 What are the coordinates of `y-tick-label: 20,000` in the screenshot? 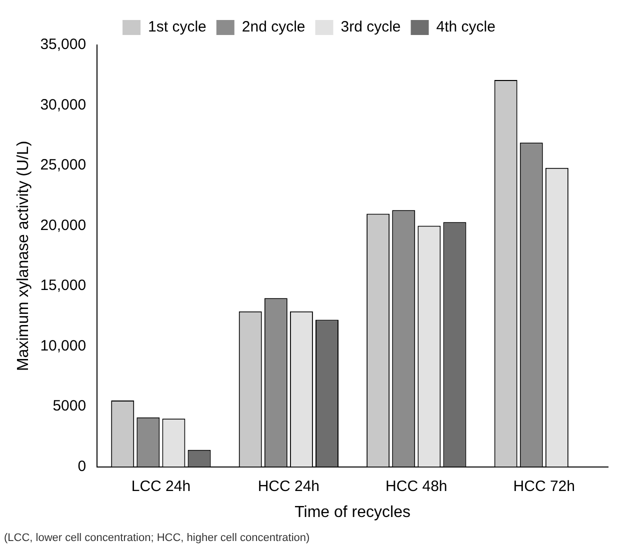 It's located at (63, 225).